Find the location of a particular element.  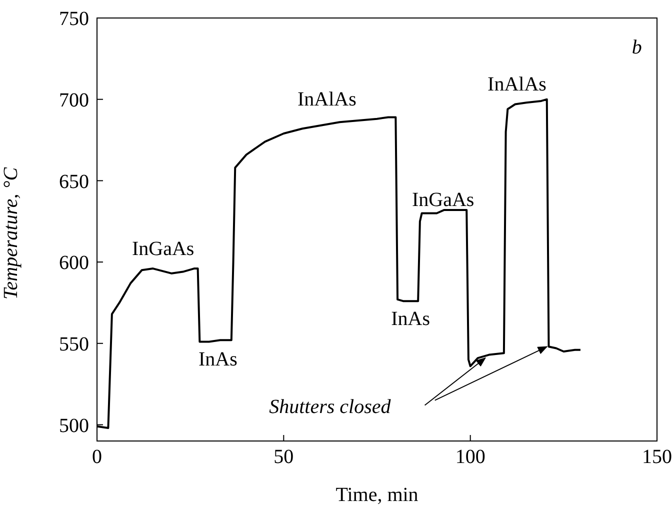

y-tick-label: 550 is located at coordinates (74, 344).